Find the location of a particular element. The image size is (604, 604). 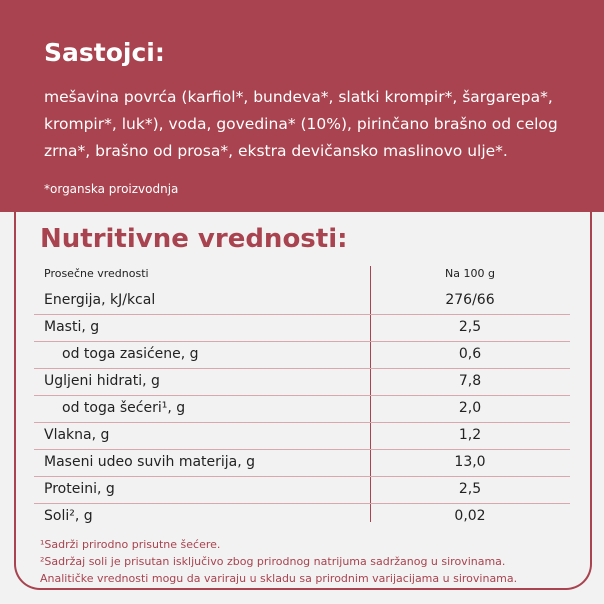

row-value: 2,0 is located at coordinates (470, 408).